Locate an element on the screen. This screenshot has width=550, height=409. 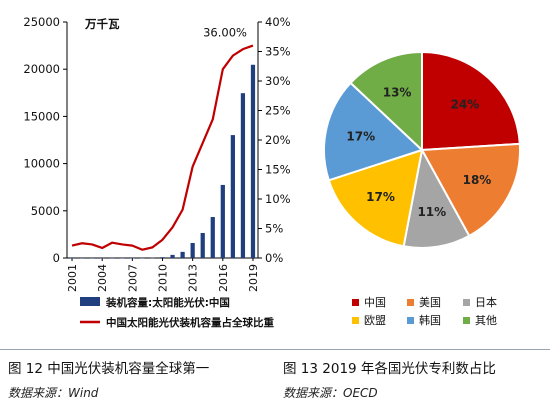
left-y-tick-label: 15000 is located at coordinates (41, 116).